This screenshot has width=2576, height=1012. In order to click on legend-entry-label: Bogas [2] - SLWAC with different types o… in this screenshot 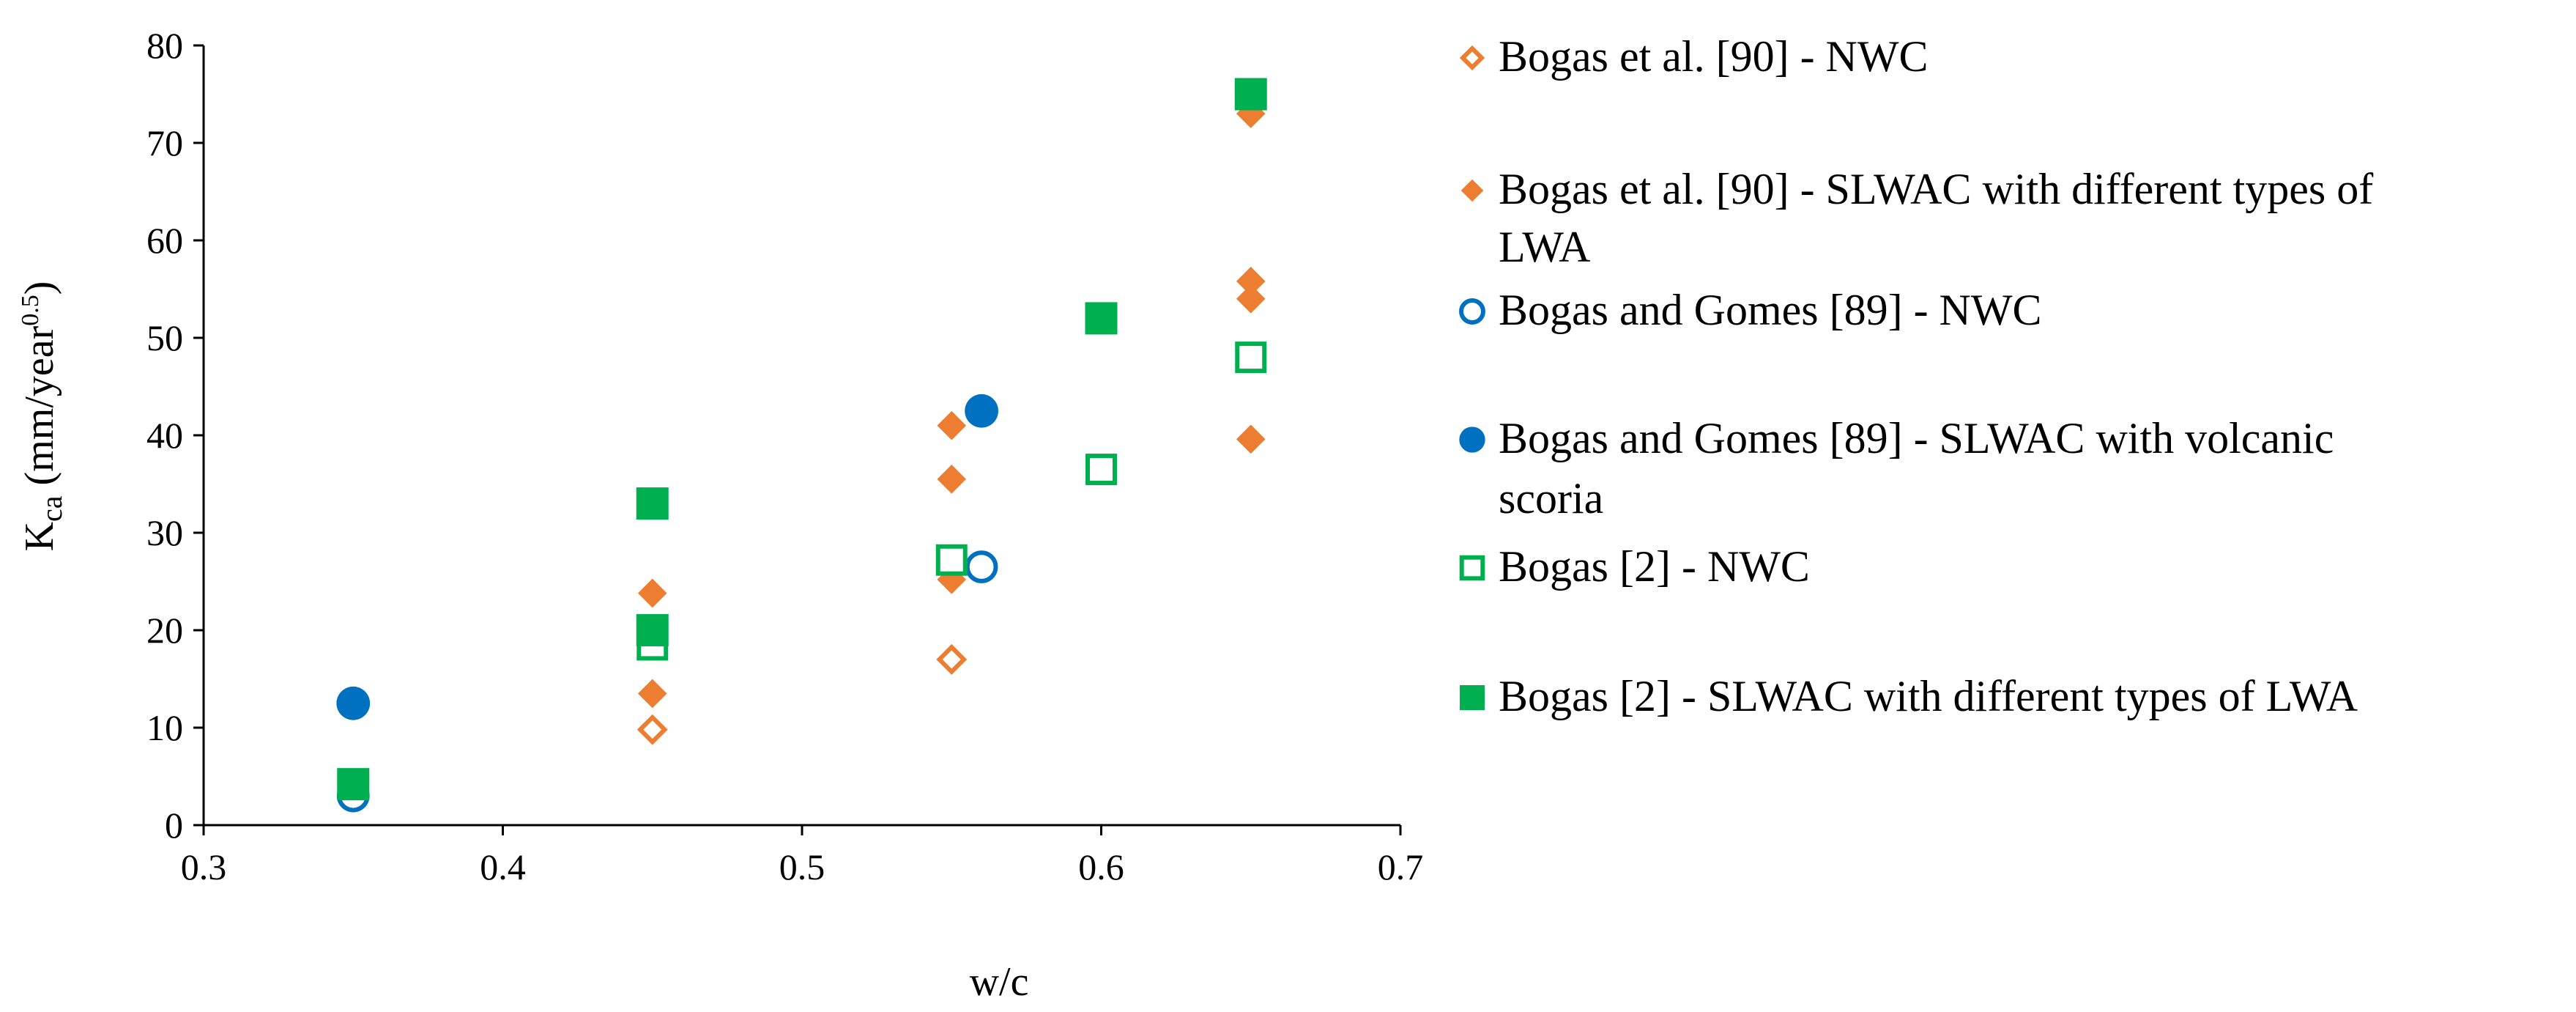, I will do `click(1928, 696)`.